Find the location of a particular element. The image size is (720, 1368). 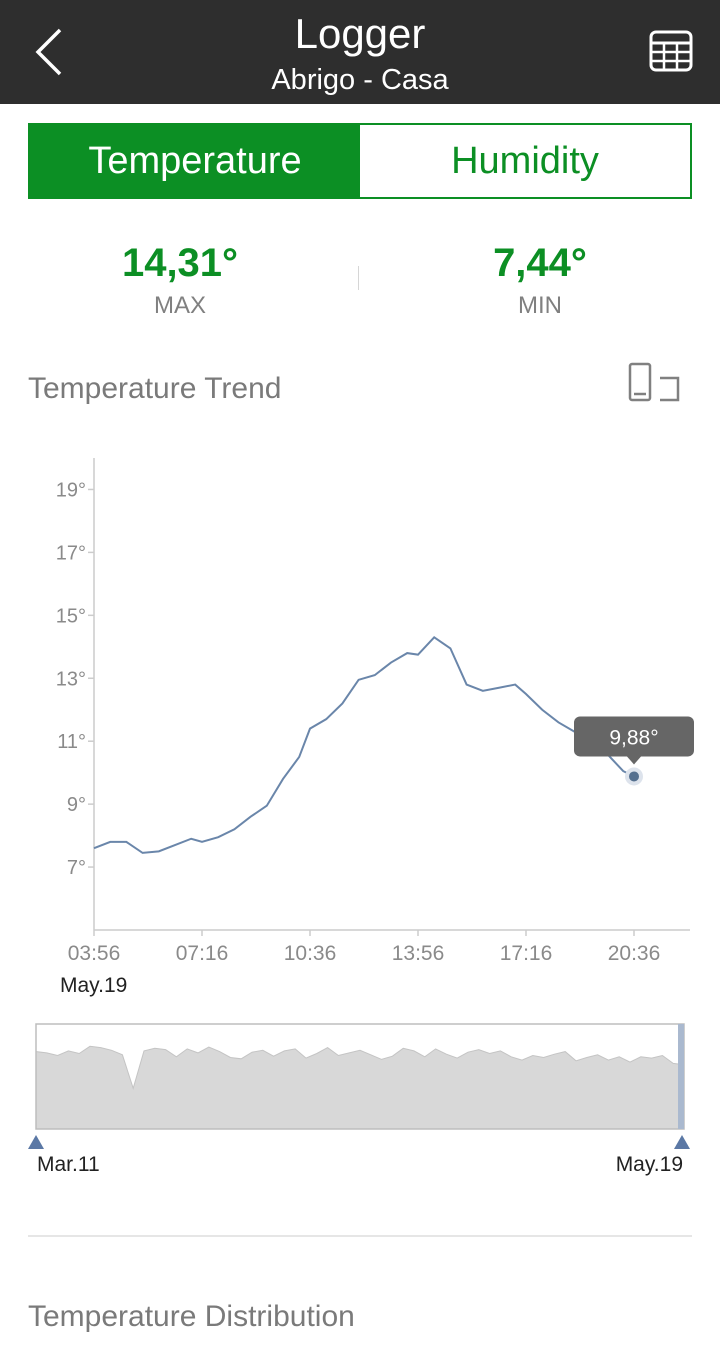

navigator-area is located at coordinates (360, 1087).